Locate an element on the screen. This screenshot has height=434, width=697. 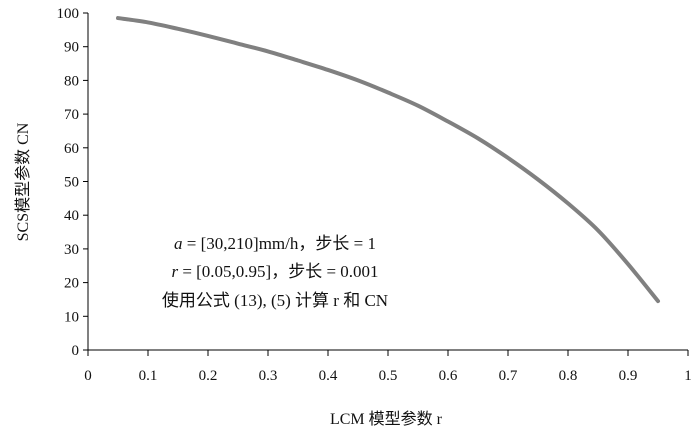
x-tick-label: 0.1 is located at coordinates (148, 376).